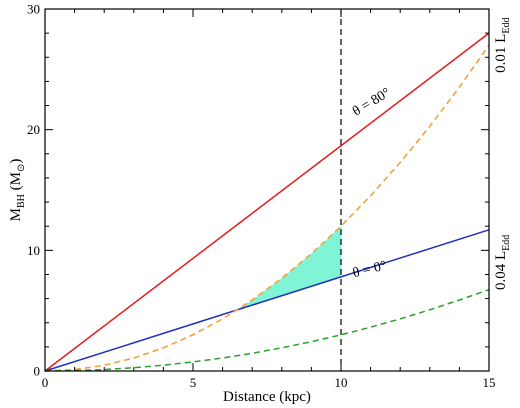 Image resolution: width=520 pixels, height=408 pixels. I want to click on y-tick-label: 10, so click(33, 250).